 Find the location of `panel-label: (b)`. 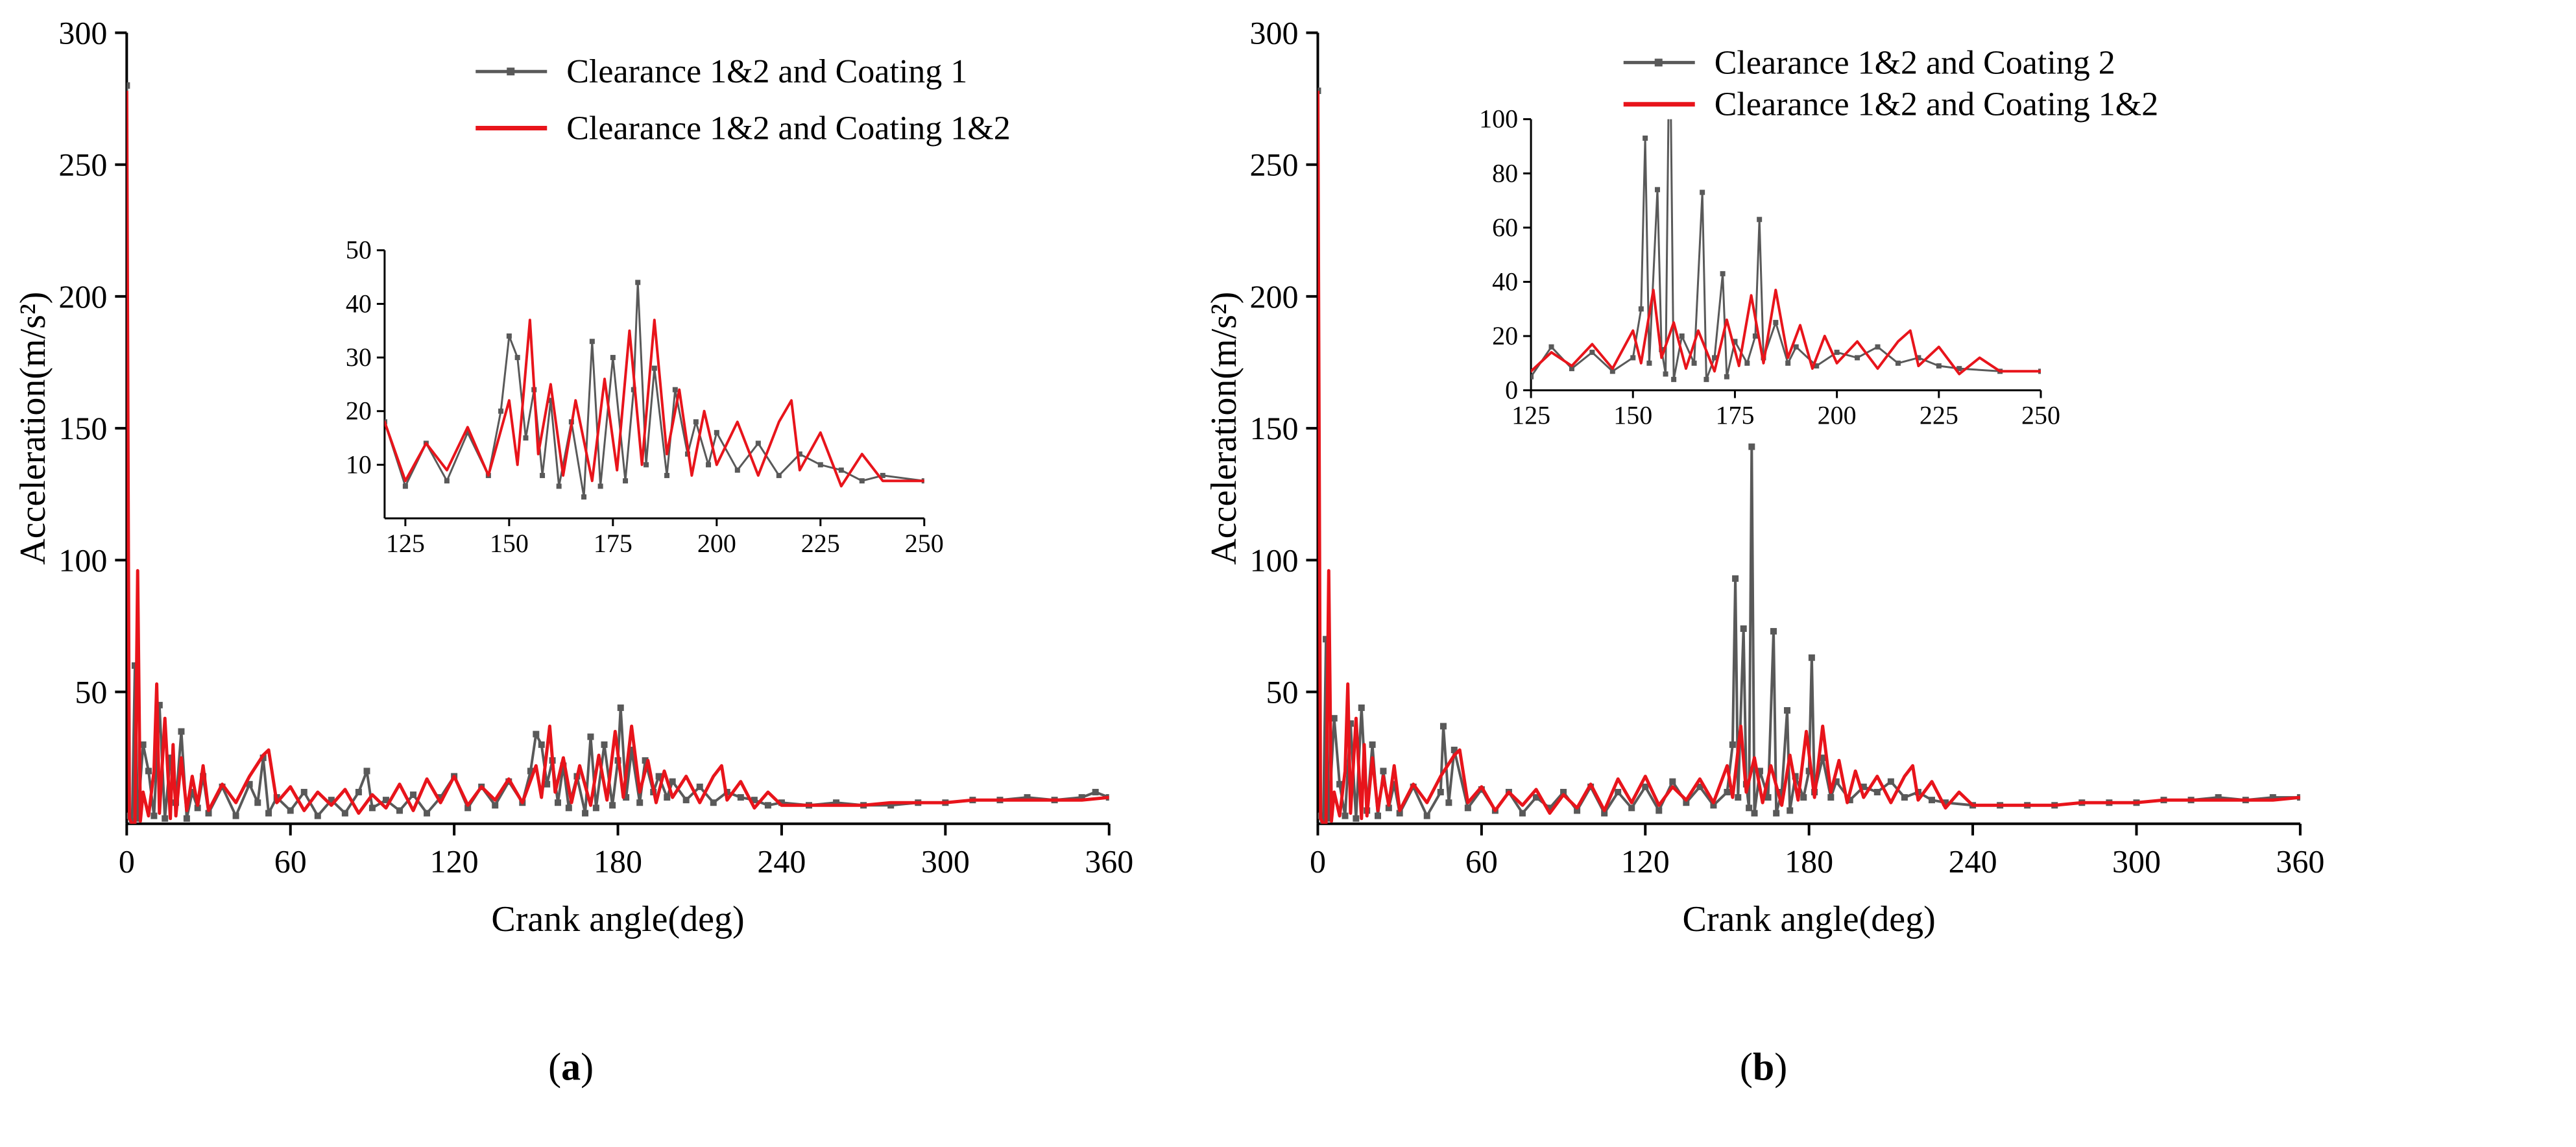

panel-label: (b) is located at coordinates (1763, 1067).